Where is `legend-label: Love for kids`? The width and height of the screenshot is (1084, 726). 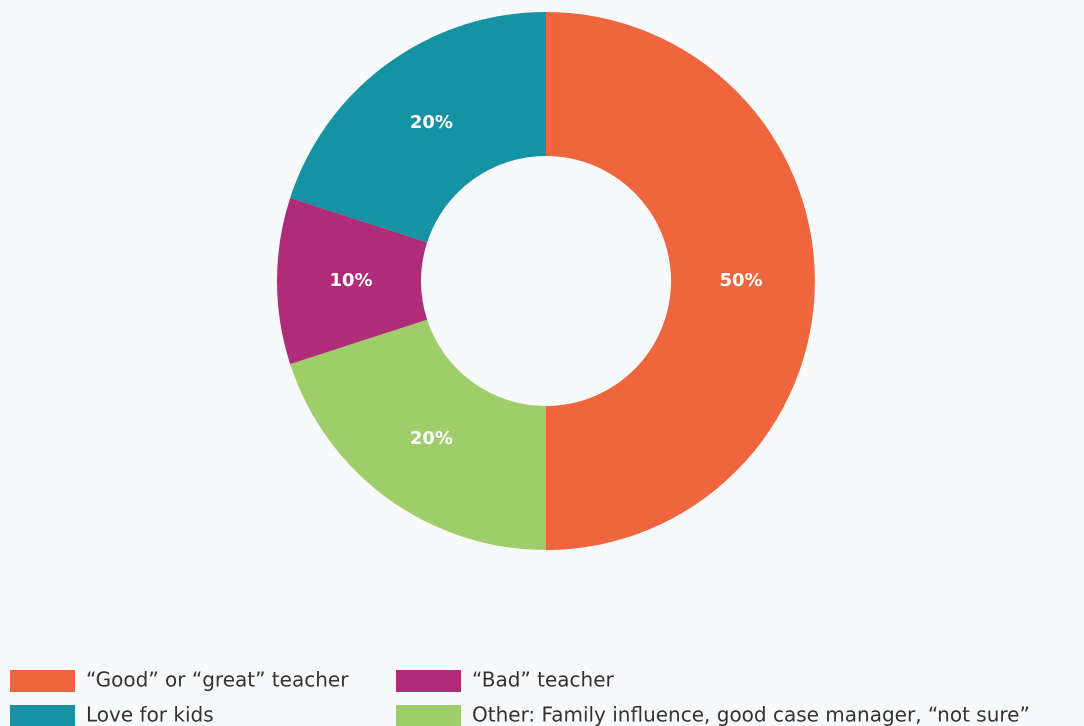
legend-label: Love for kids is located at coordinates (150, 714).